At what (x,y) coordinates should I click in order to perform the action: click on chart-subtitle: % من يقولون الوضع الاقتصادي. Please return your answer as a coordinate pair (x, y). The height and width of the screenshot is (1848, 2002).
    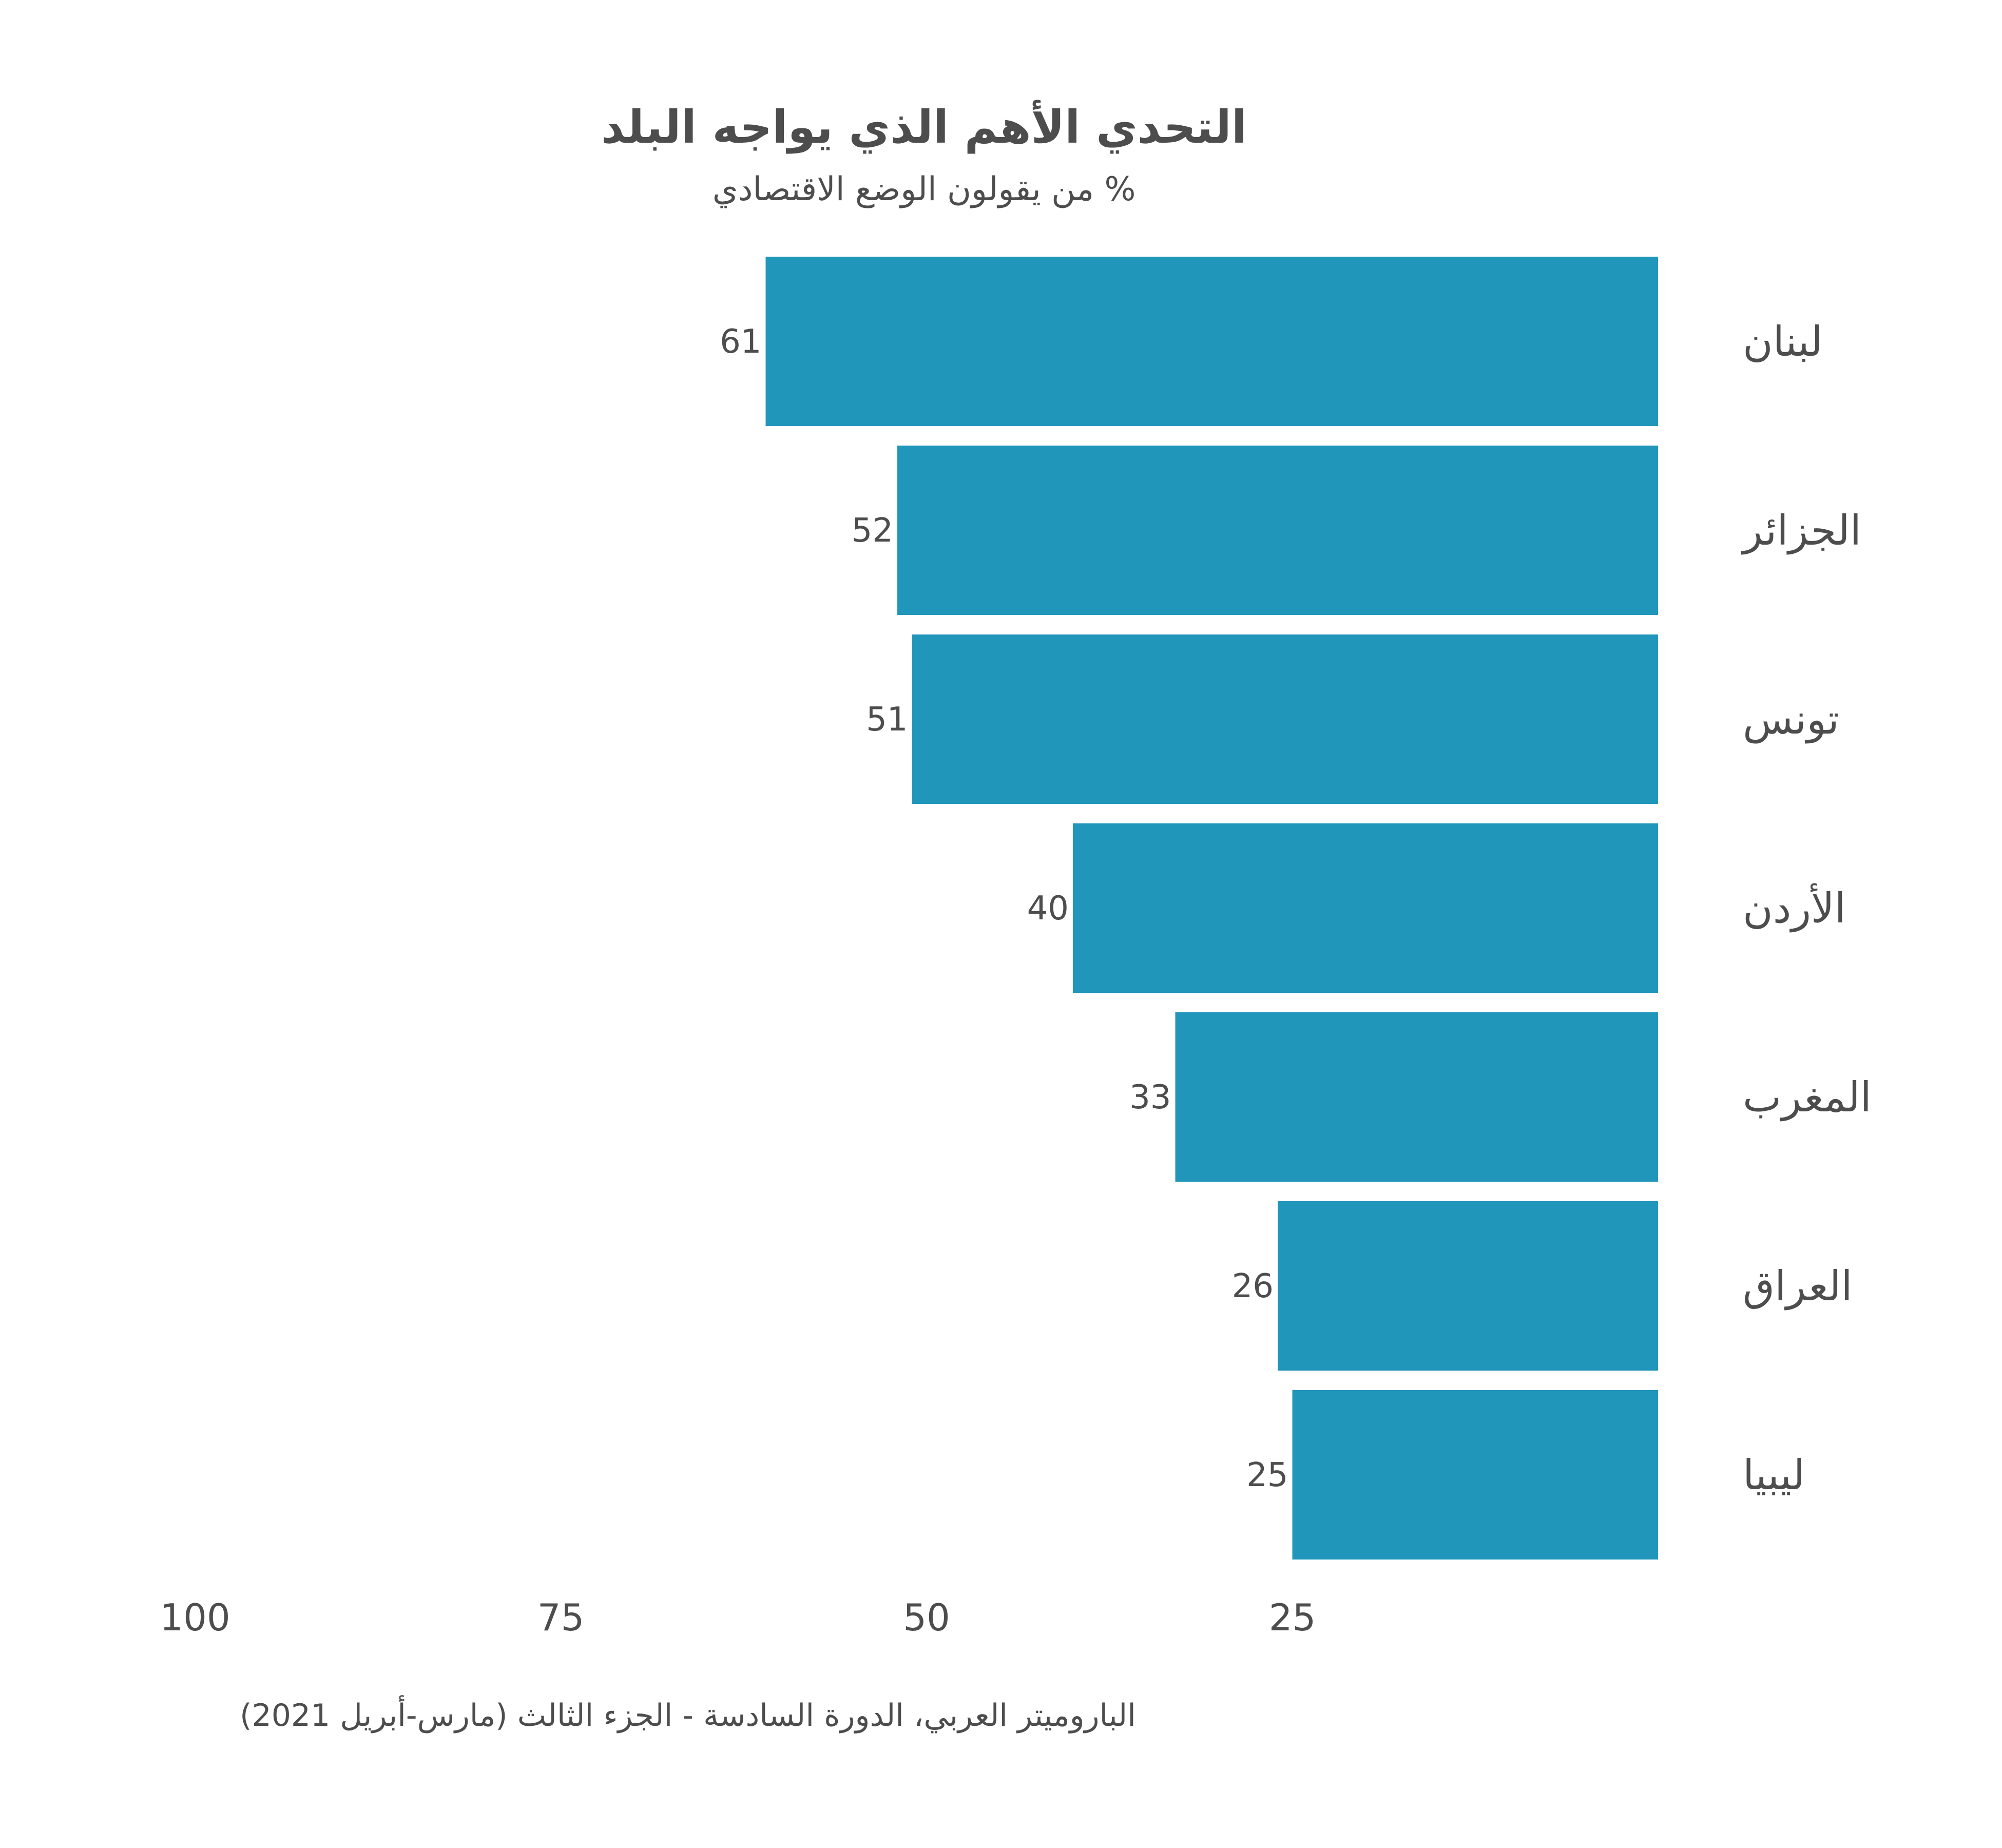
    Looking at the image, I should click on (924, 189).